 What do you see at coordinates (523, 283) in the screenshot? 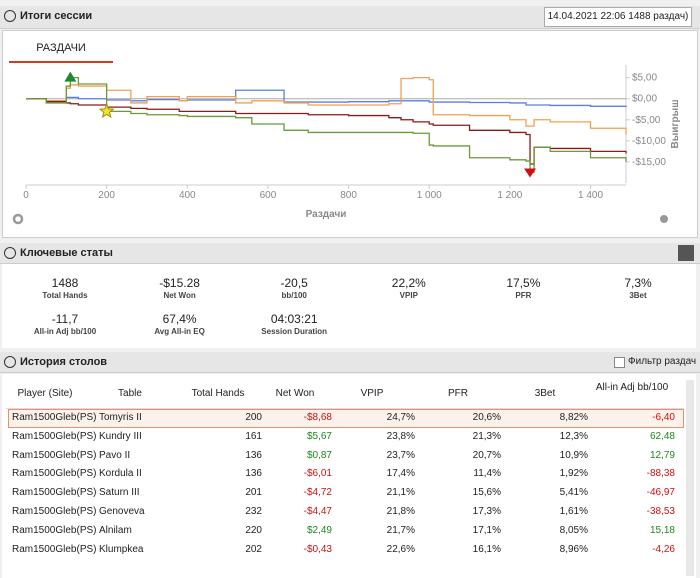
I see `stat-value: 17,5%` at bounding box center [523, 283].